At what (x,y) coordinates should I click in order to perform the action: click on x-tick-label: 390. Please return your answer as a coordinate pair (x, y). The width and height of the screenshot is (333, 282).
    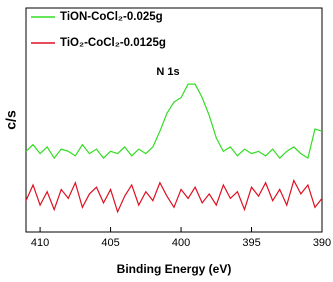
    Looking at the image, I should click on (322, 243).